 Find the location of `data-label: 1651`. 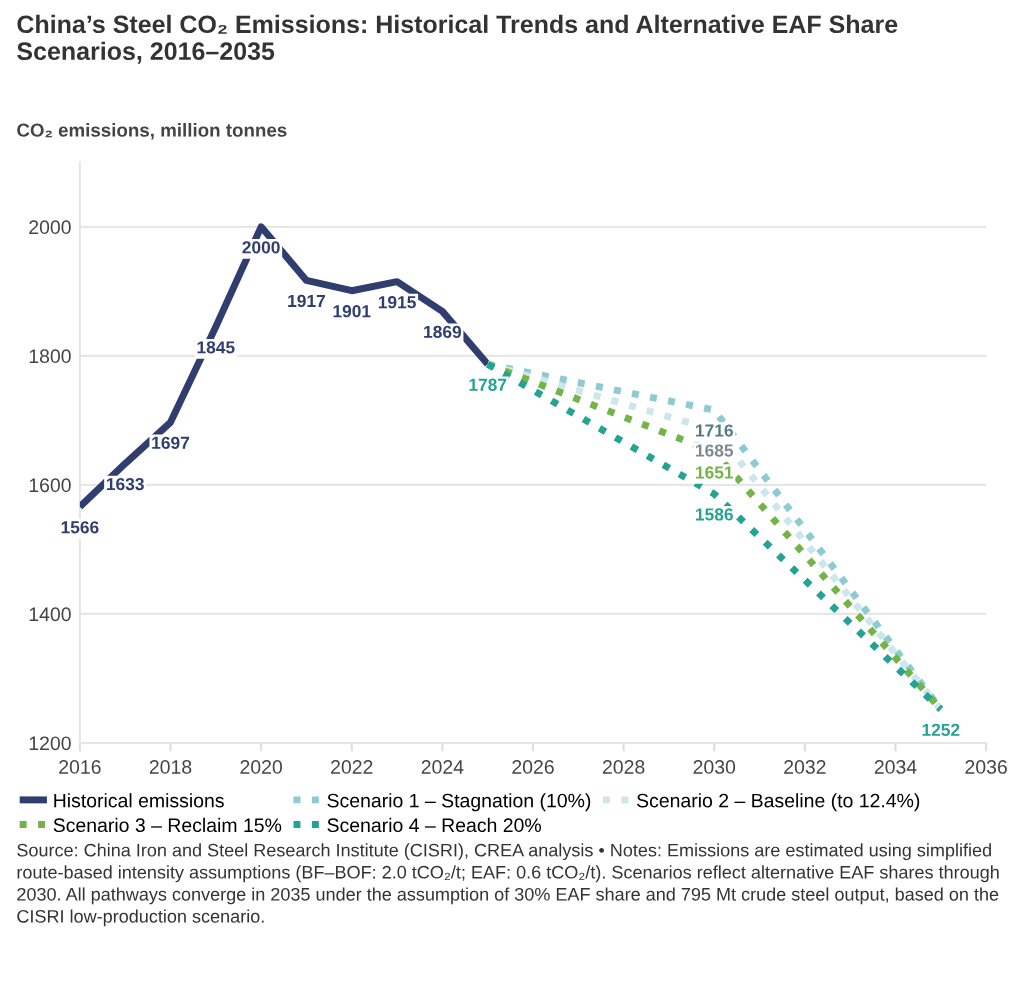

data-label: 1651 is located at coordinates (715, 472).